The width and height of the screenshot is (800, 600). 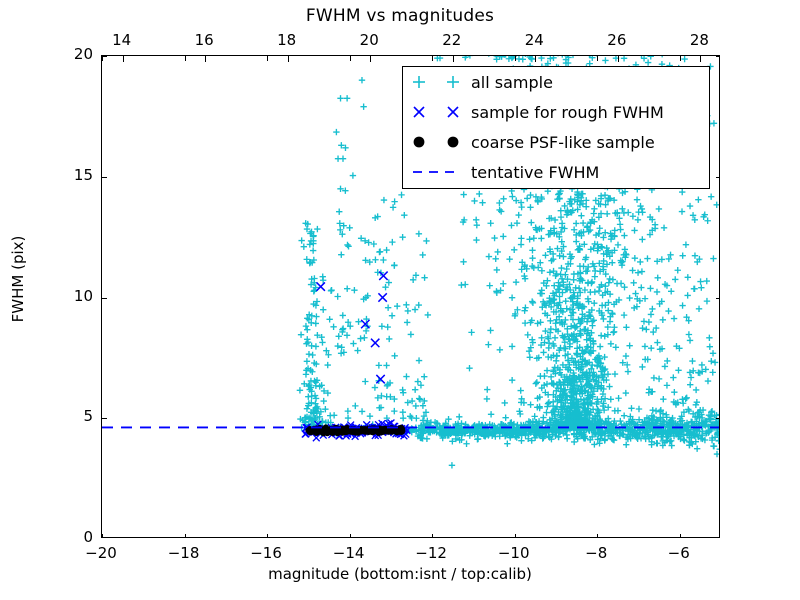 I want to click on chart-title: FWHM vs magnitudes, so click(x=400, y=16).